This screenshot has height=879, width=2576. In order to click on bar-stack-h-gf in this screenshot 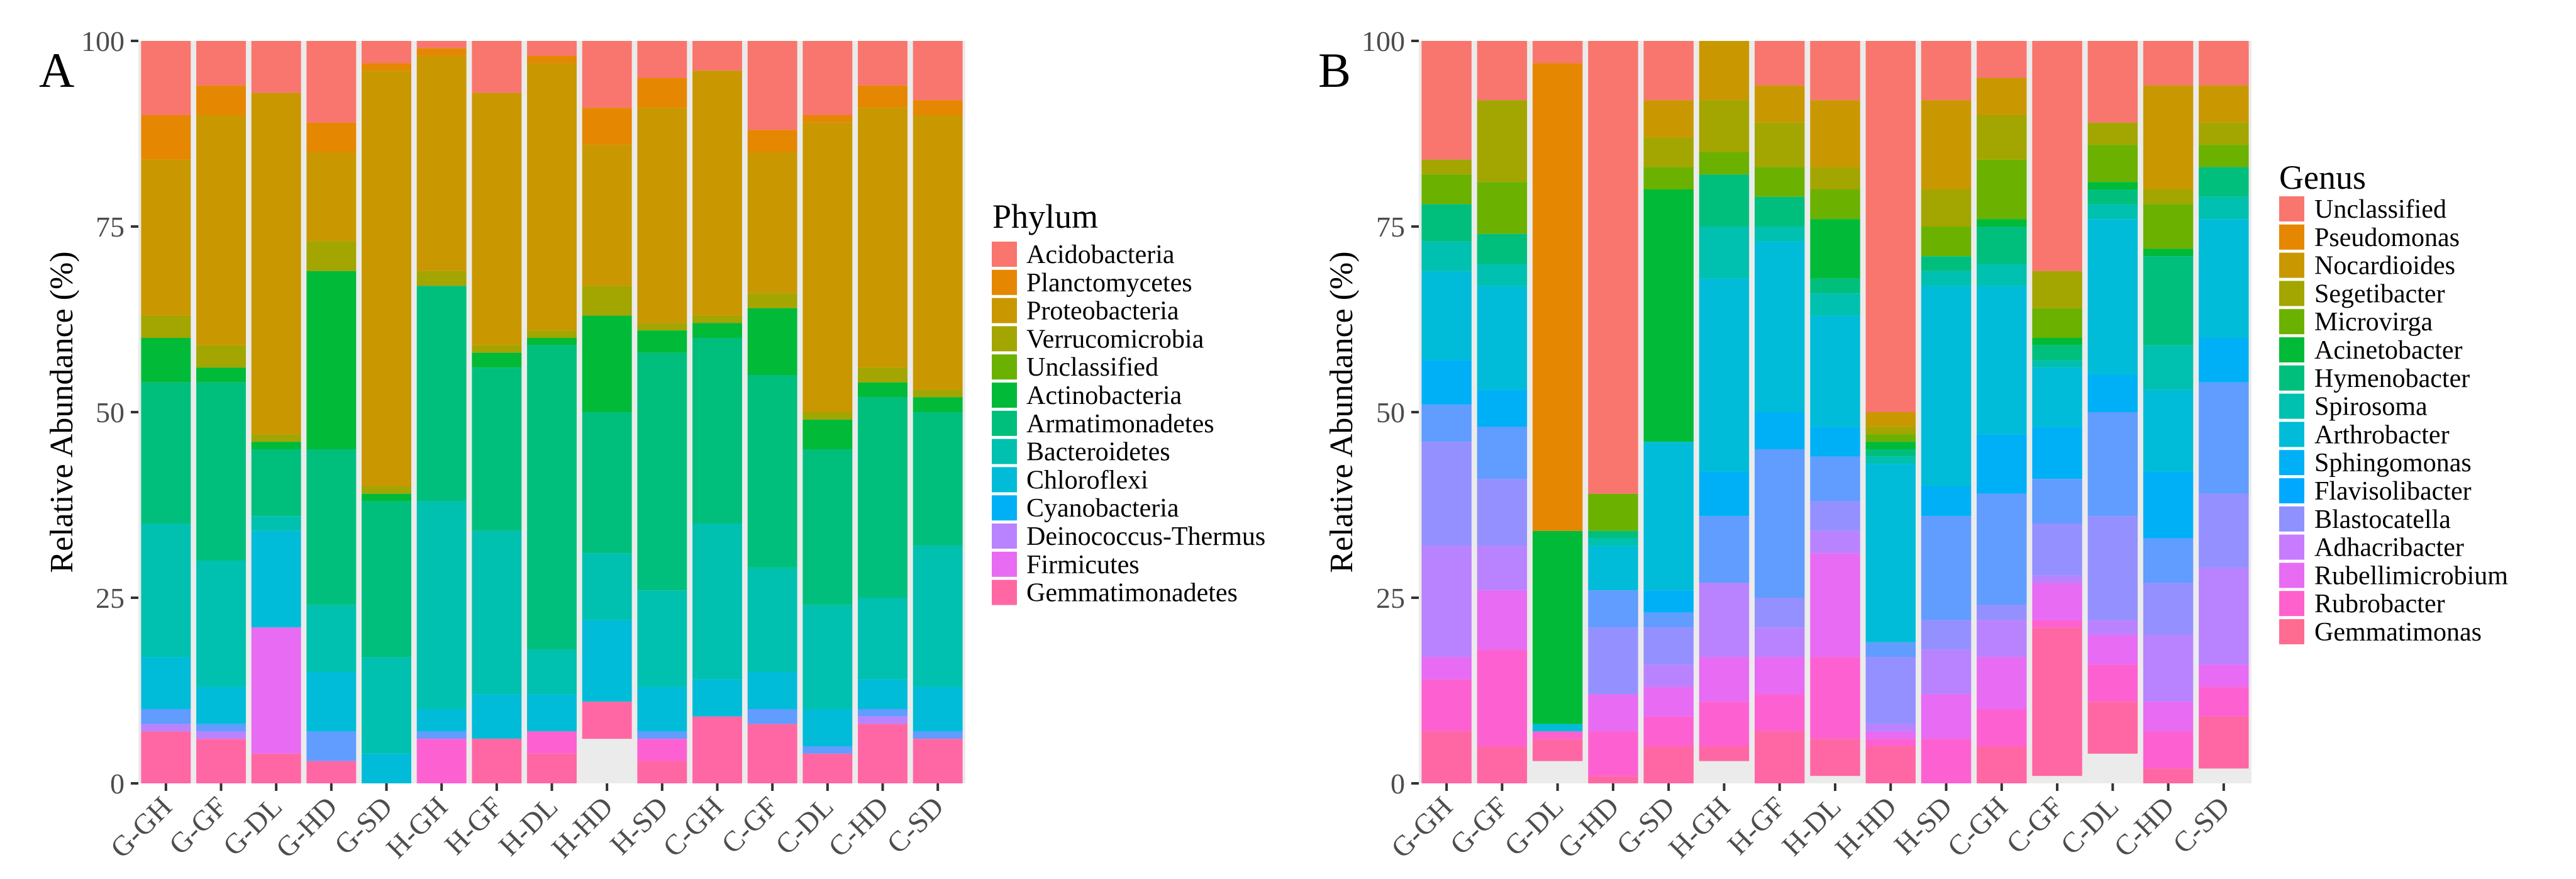, I will do `click(497, 412)`.